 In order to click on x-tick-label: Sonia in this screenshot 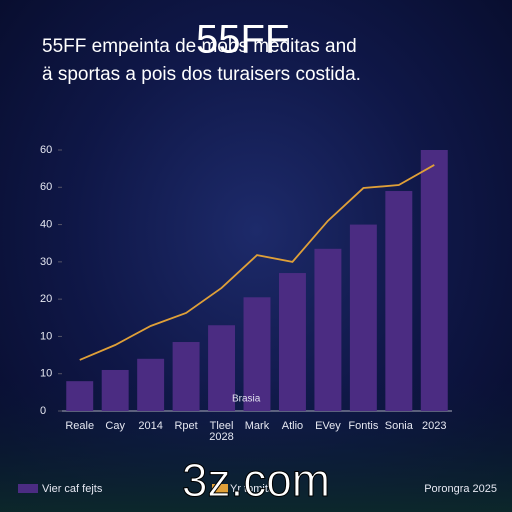, I will do `click(398, 426)`.